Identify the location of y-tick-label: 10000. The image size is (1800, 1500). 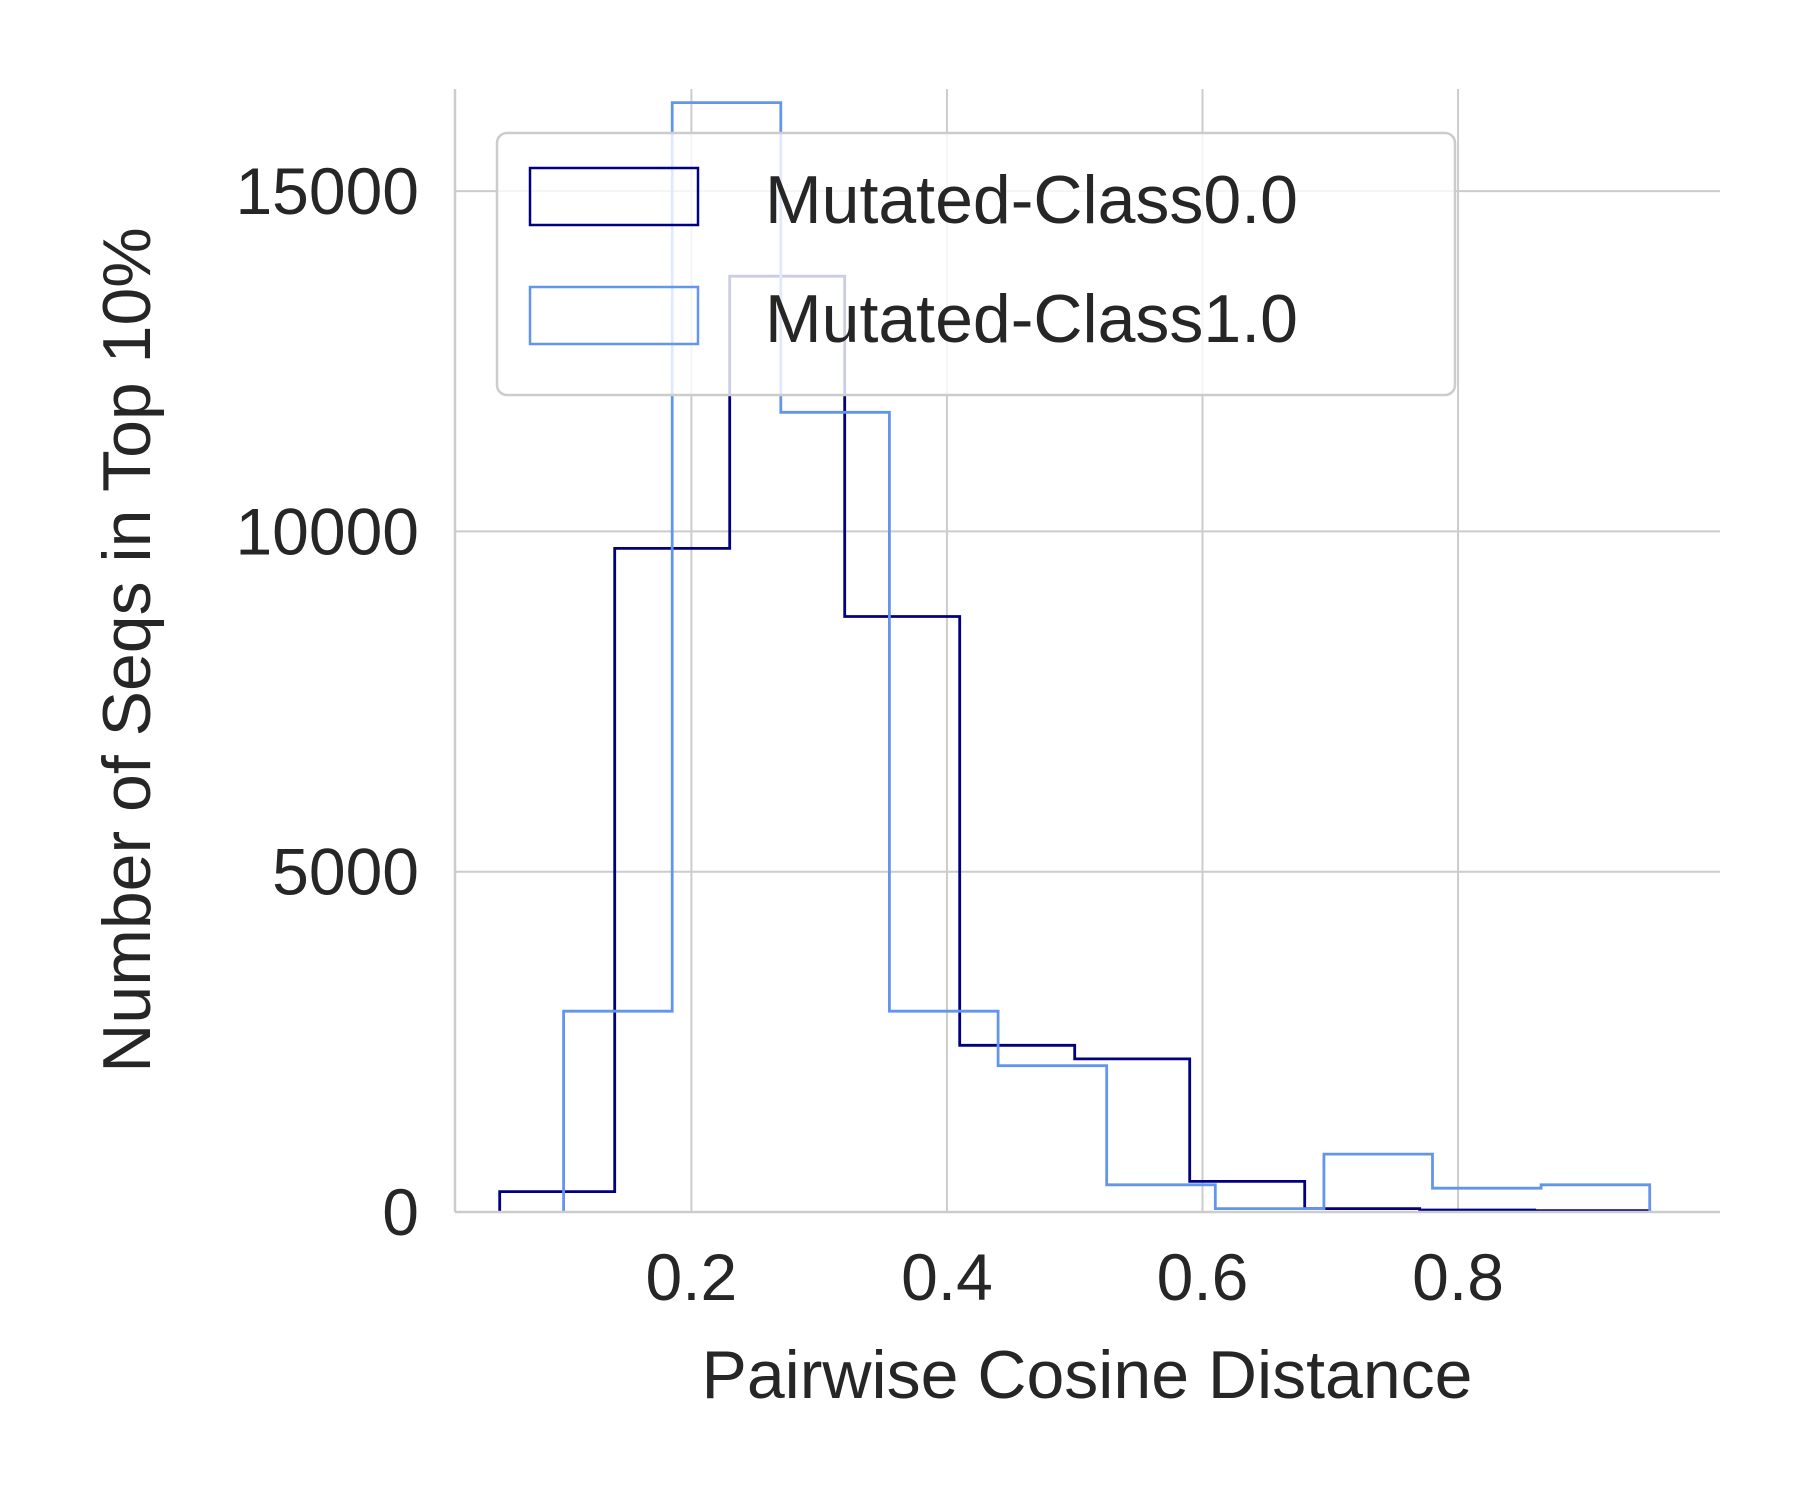
(327, 531).